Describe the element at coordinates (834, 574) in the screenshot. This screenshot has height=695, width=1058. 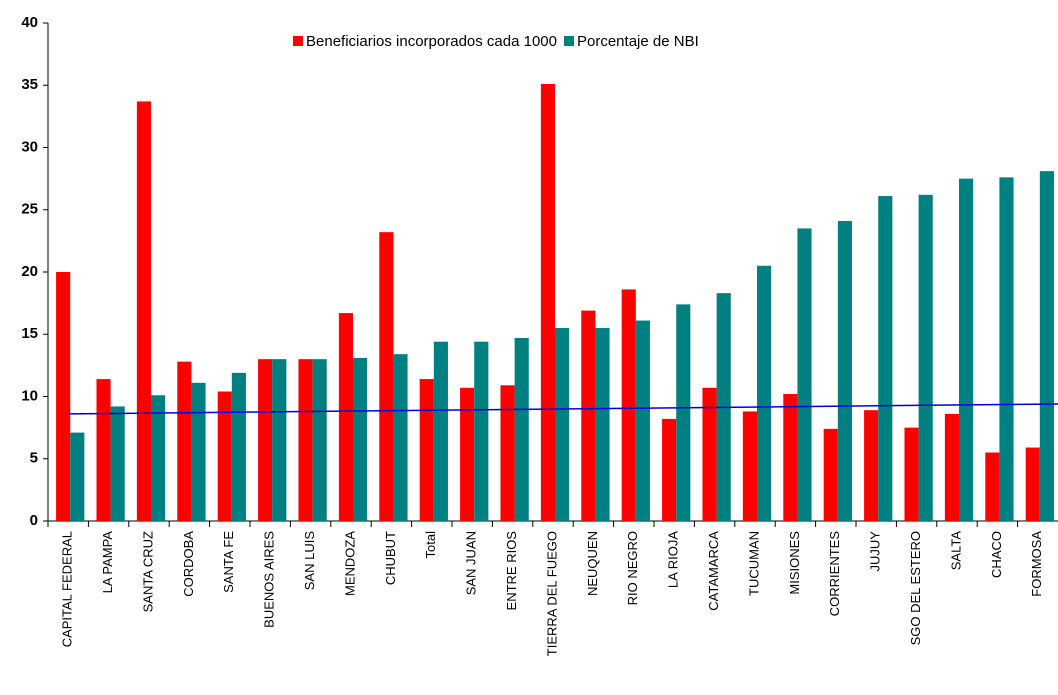
I see `x-tick-label: CORRIENTES` at that location.